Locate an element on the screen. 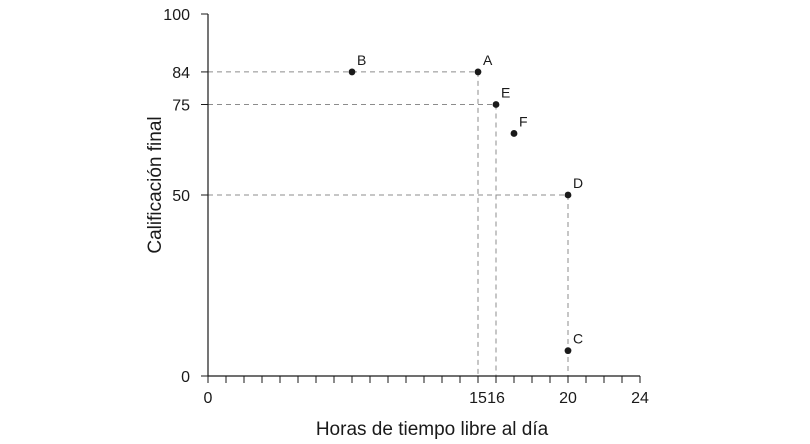 This screenshot has width=810, height=444. x-tick-label: 15 is located at coordinates (478, 398).